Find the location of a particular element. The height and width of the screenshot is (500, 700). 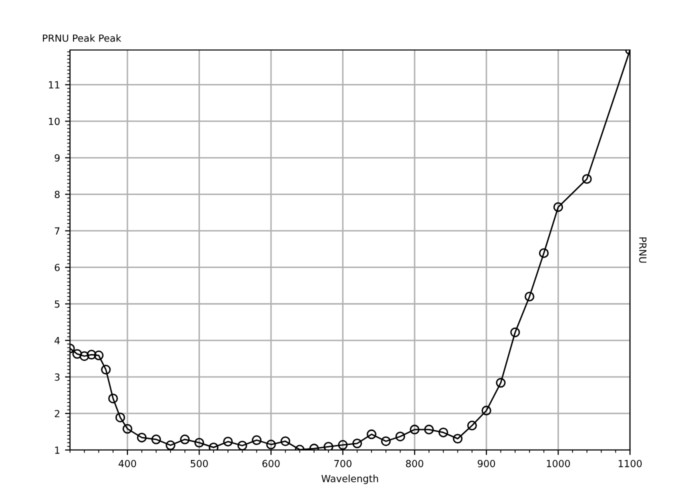

chart-title: PRNU Peak Peak is located at coordinates (82, 38).